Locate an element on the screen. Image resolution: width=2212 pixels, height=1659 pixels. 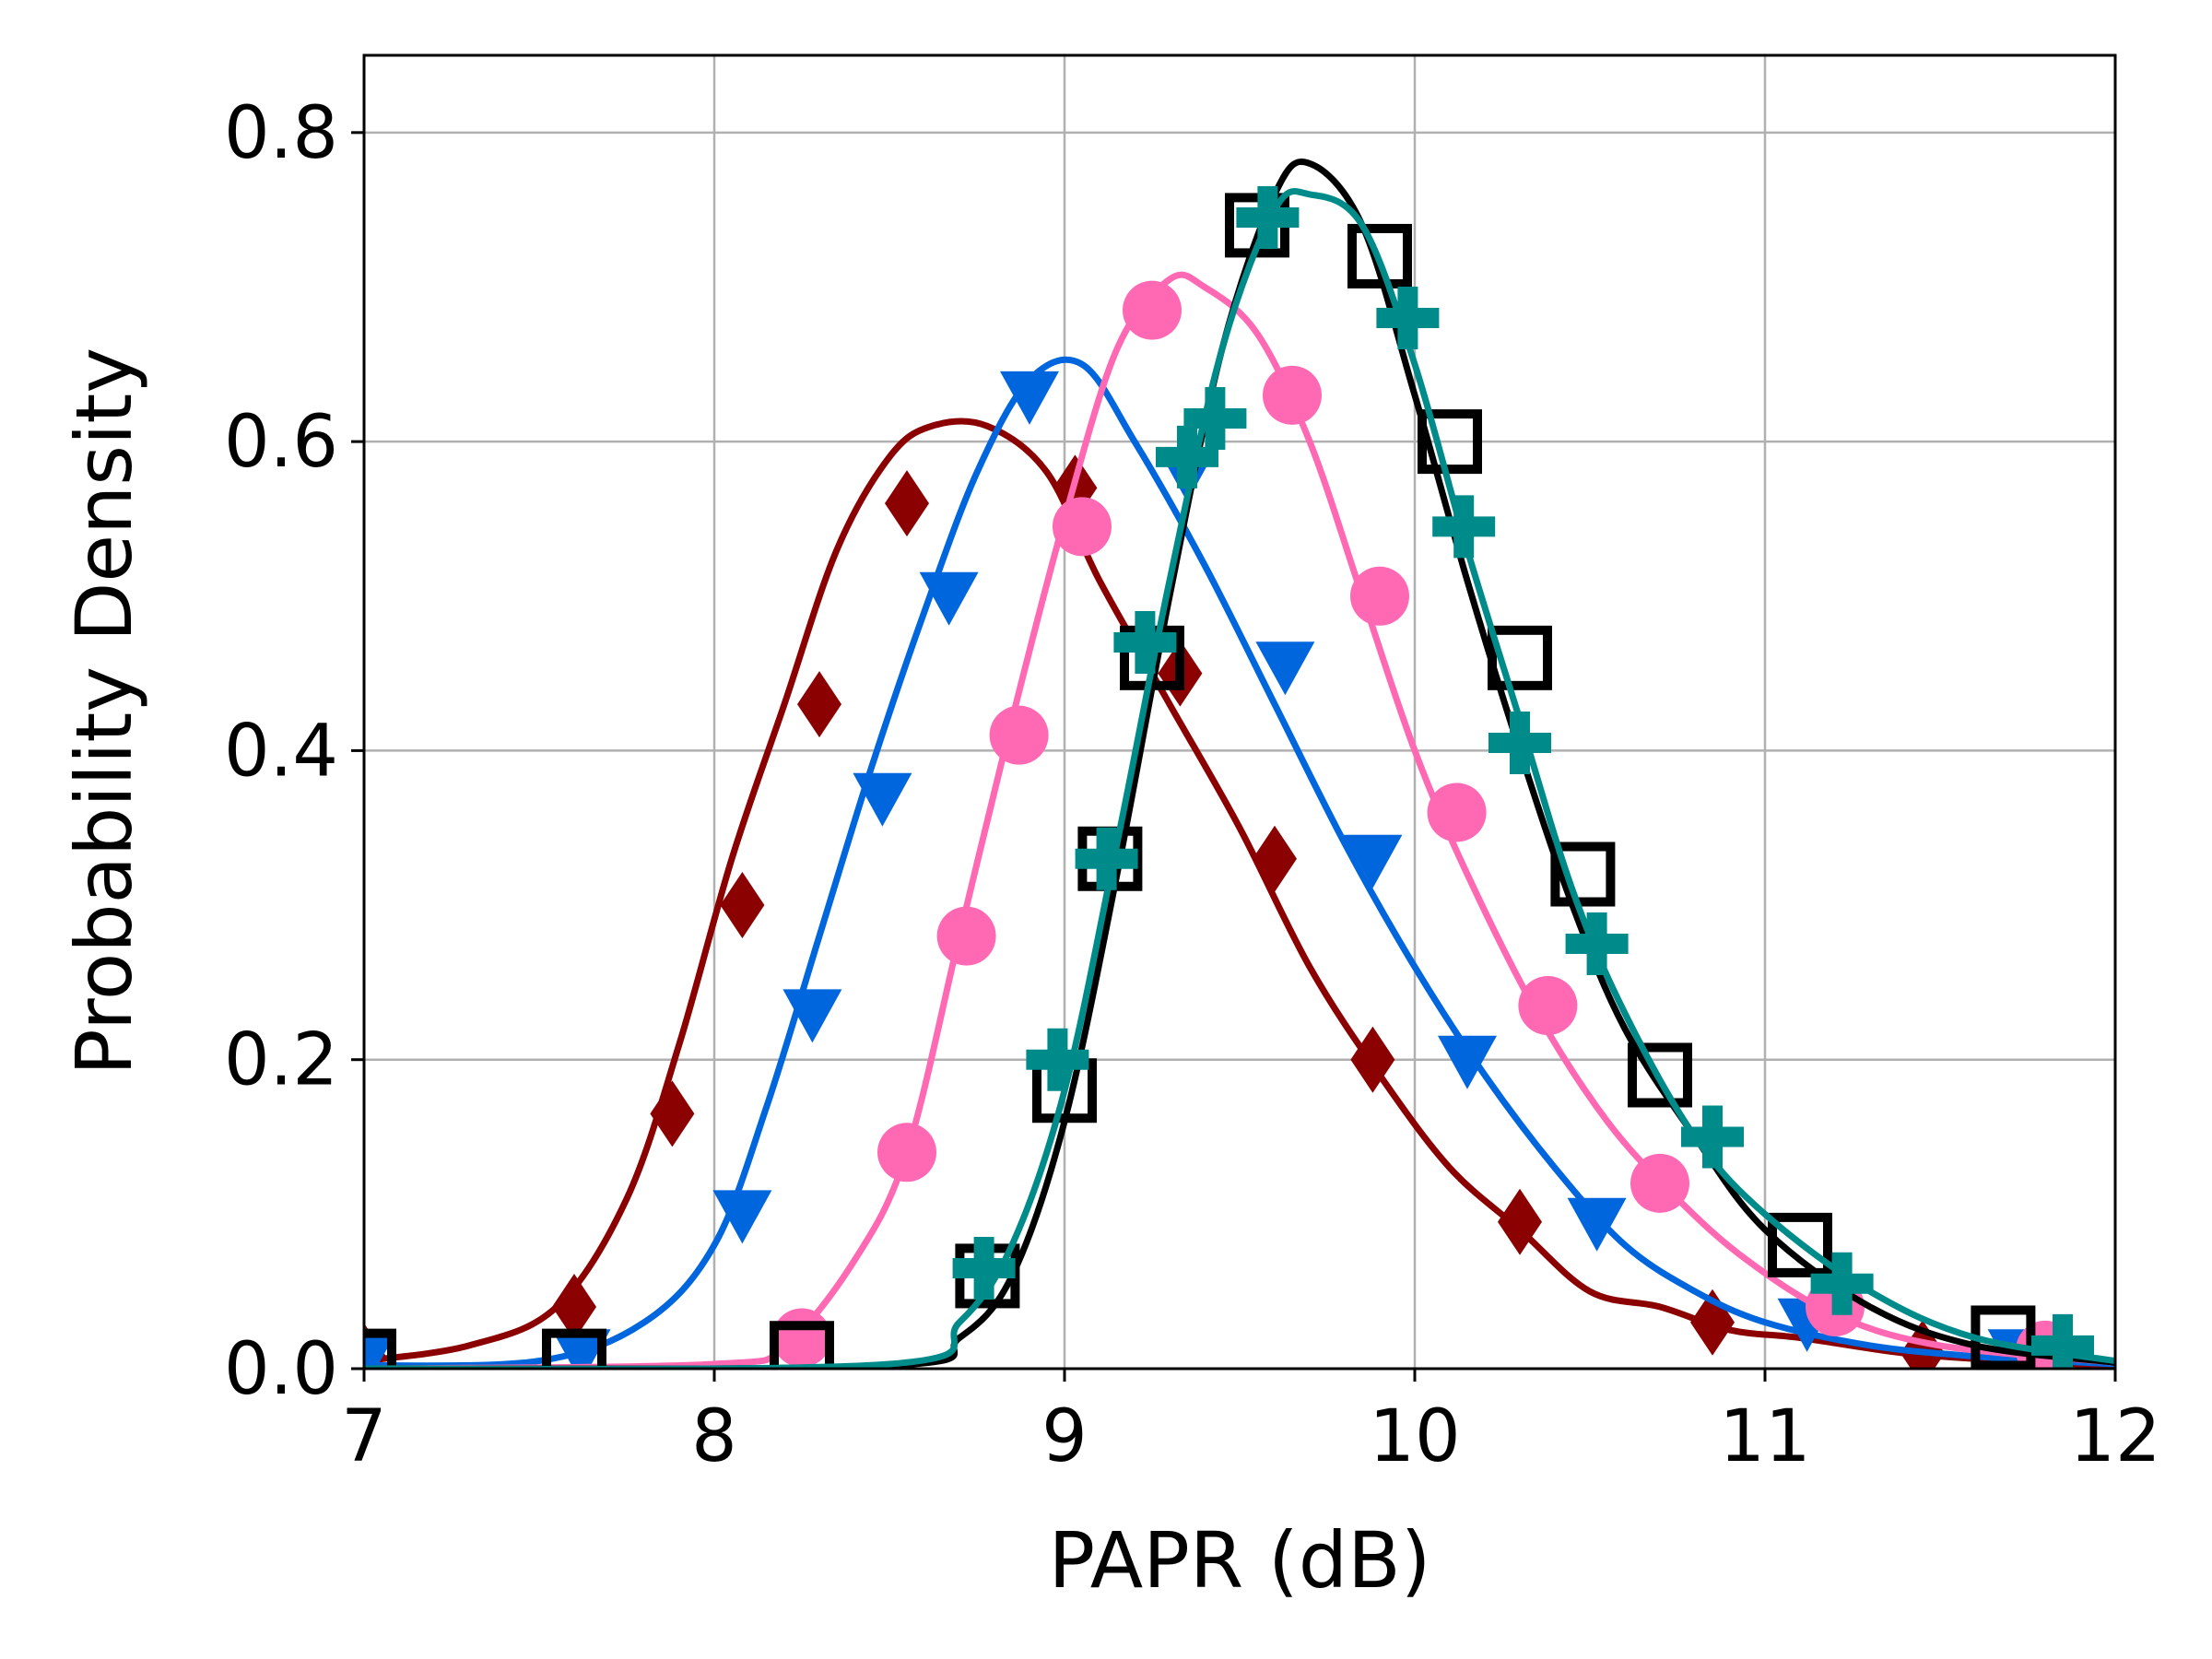
y-tick-label: 0.0 is located at coordinates (281, 1369).